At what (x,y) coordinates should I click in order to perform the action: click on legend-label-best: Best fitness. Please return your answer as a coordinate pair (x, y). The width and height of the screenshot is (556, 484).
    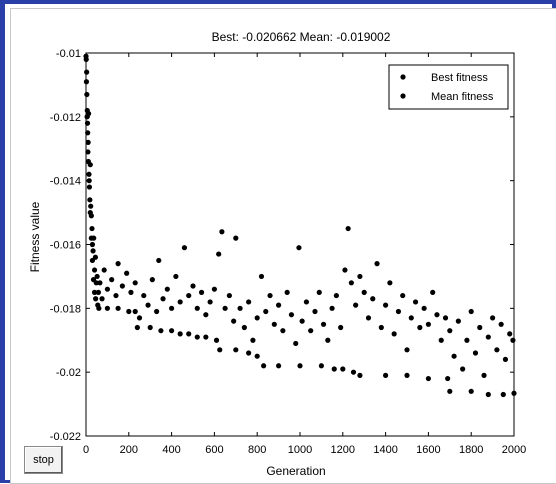
    Looking at the image, I should click on (459, 78).